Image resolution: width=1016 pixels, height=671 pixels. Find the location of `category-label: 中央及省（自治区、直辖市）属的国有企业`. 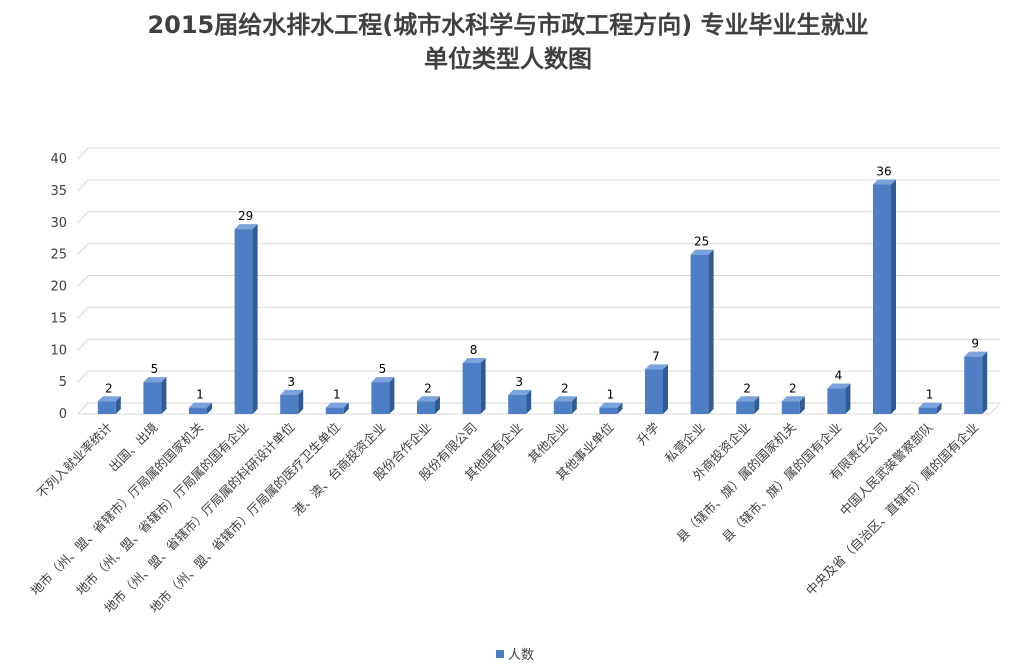

category-label: 中央及省（自治区、直辖市）属的国有企业 is located at coordinates (892, 509).